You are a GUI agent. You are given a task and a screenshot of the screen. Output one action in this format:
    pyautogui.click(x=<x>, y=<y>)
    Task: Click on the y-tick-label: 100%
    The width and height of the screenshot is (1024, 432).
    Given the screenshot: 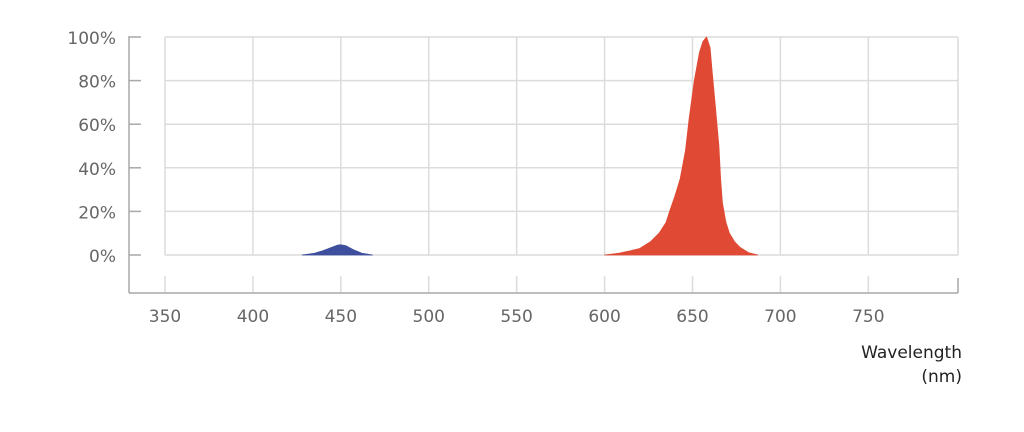 What is the action you would take?
    pyautogui.click(x=91, y=39)
    